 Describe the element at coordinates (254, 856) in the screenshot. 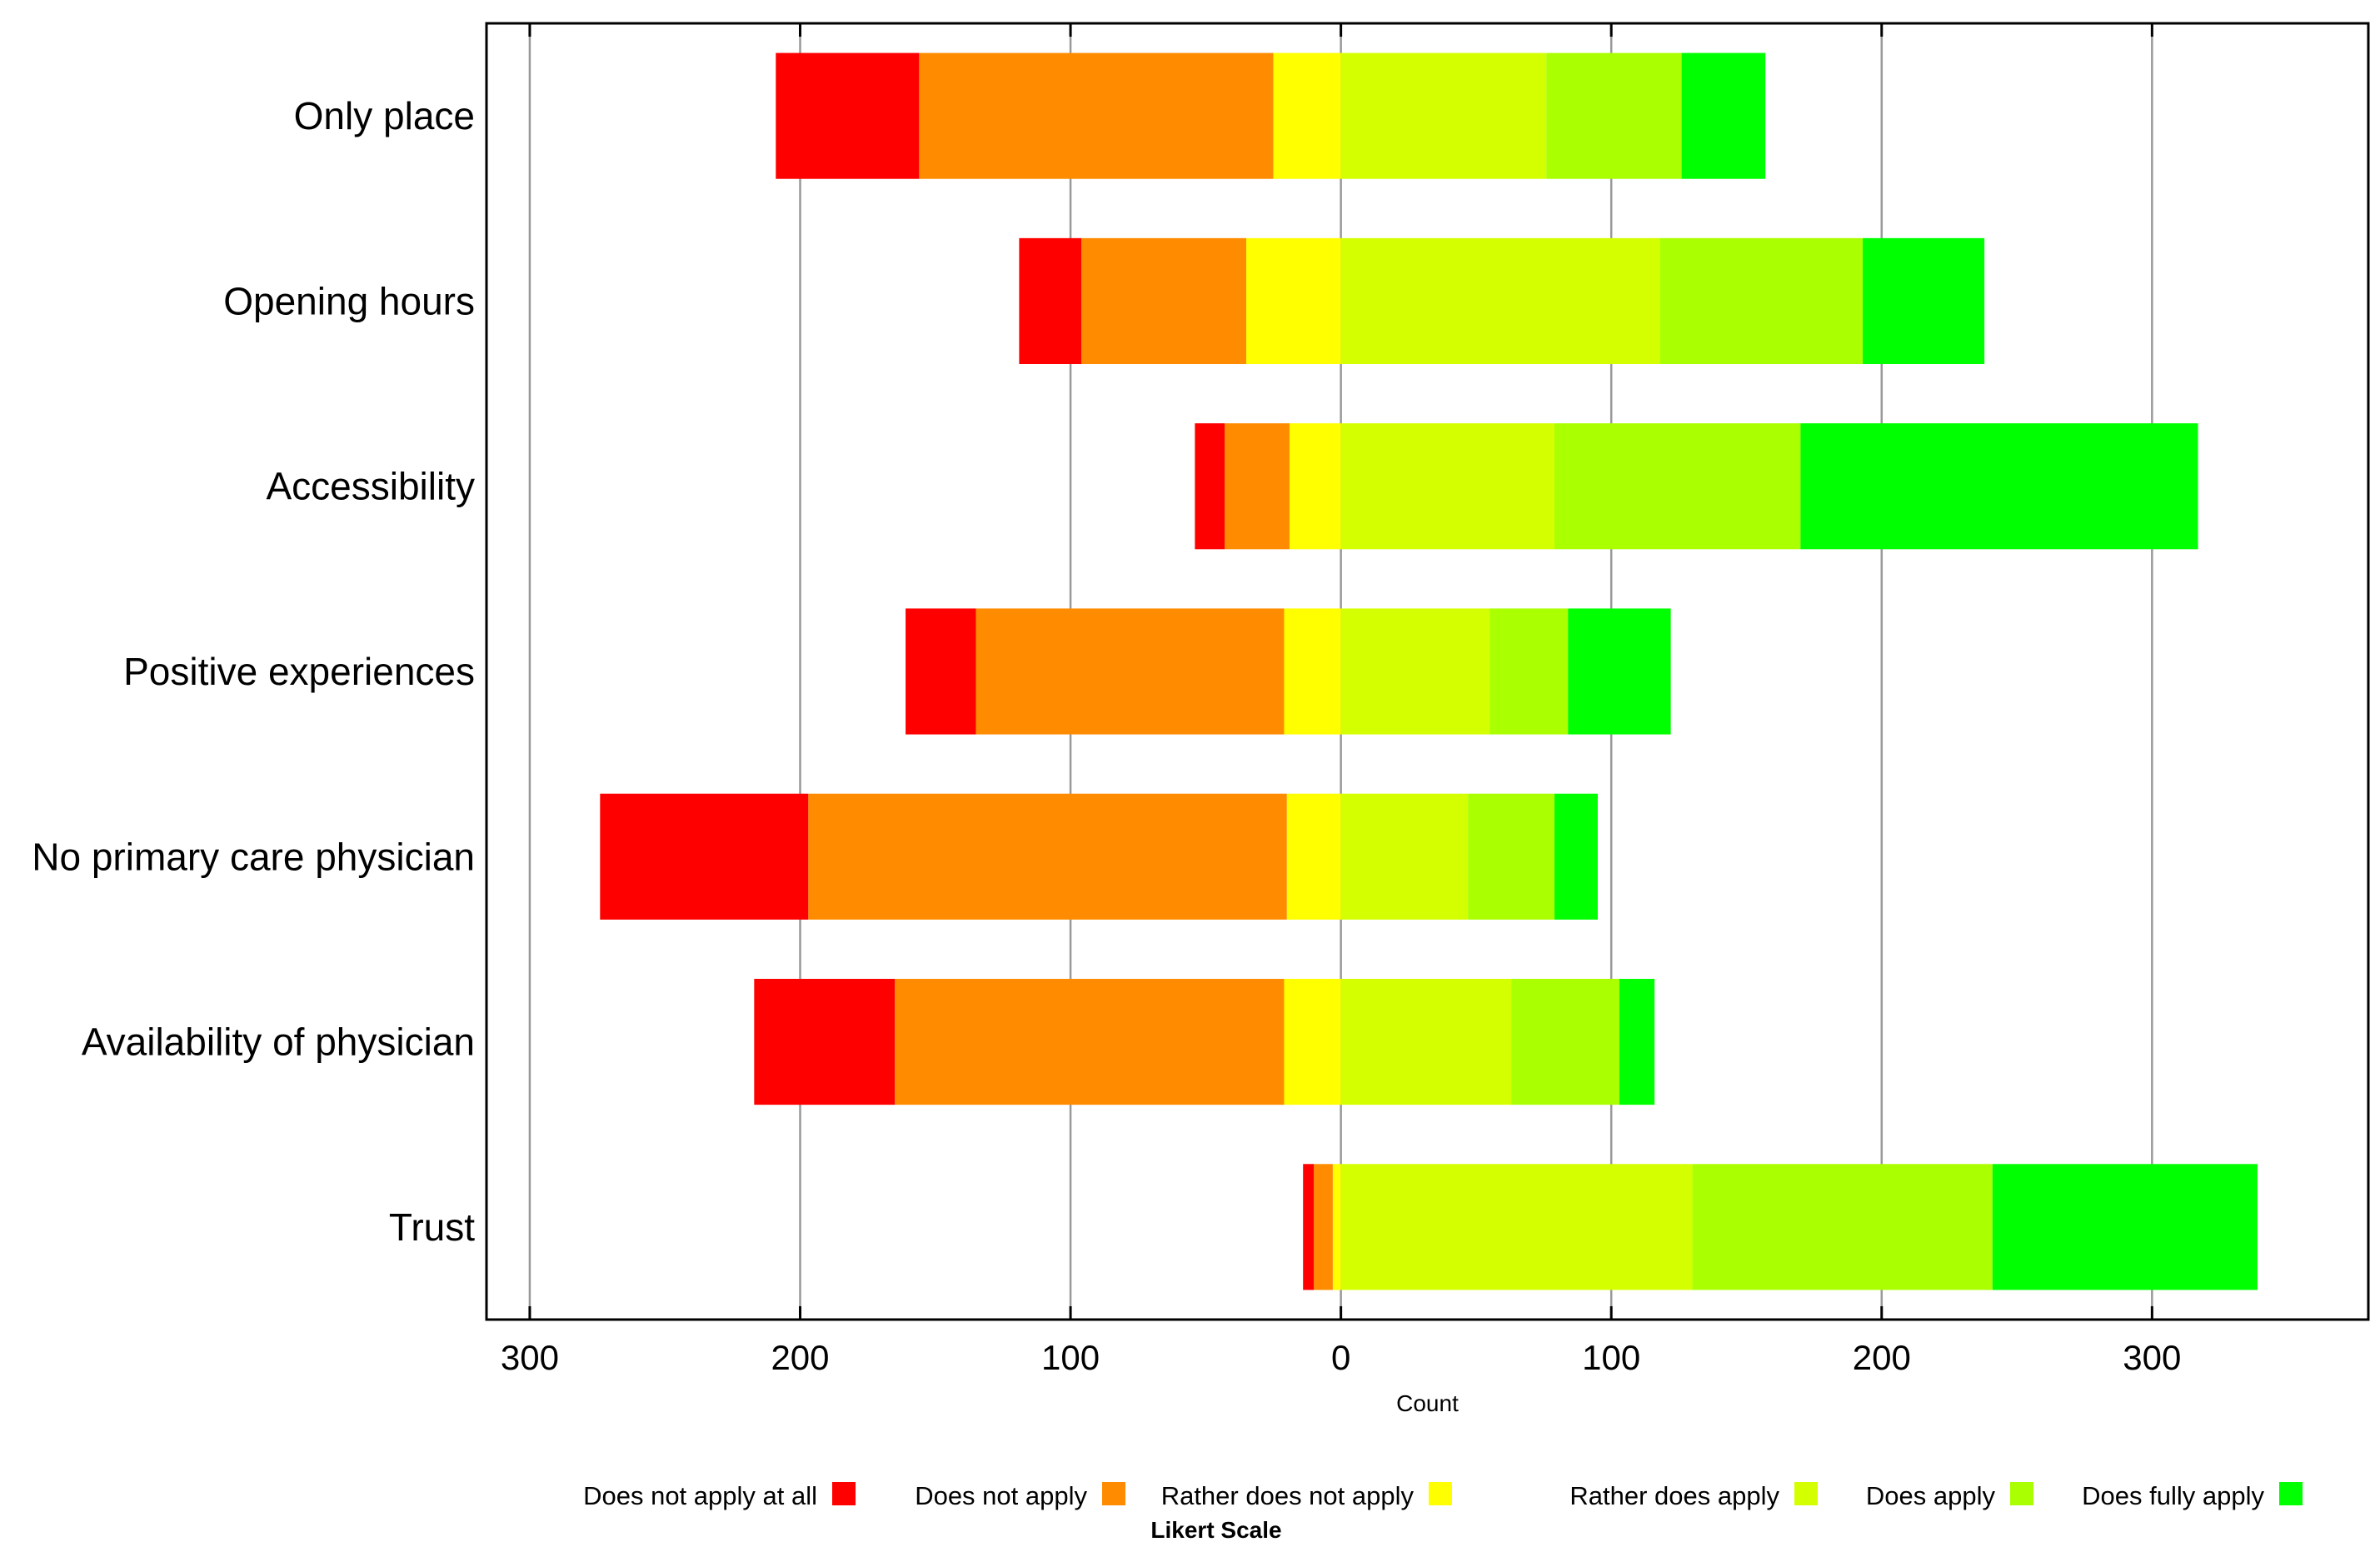

I see `category-label: No primary care physician` at that location.